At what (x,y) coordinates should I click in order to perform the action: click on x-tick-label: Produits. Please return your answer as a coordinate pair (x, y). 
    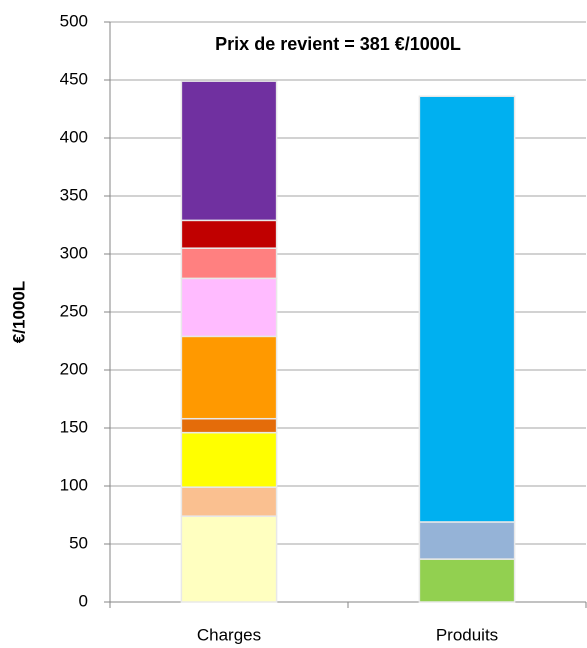
    Looking at the image, I should click on (467, 634).